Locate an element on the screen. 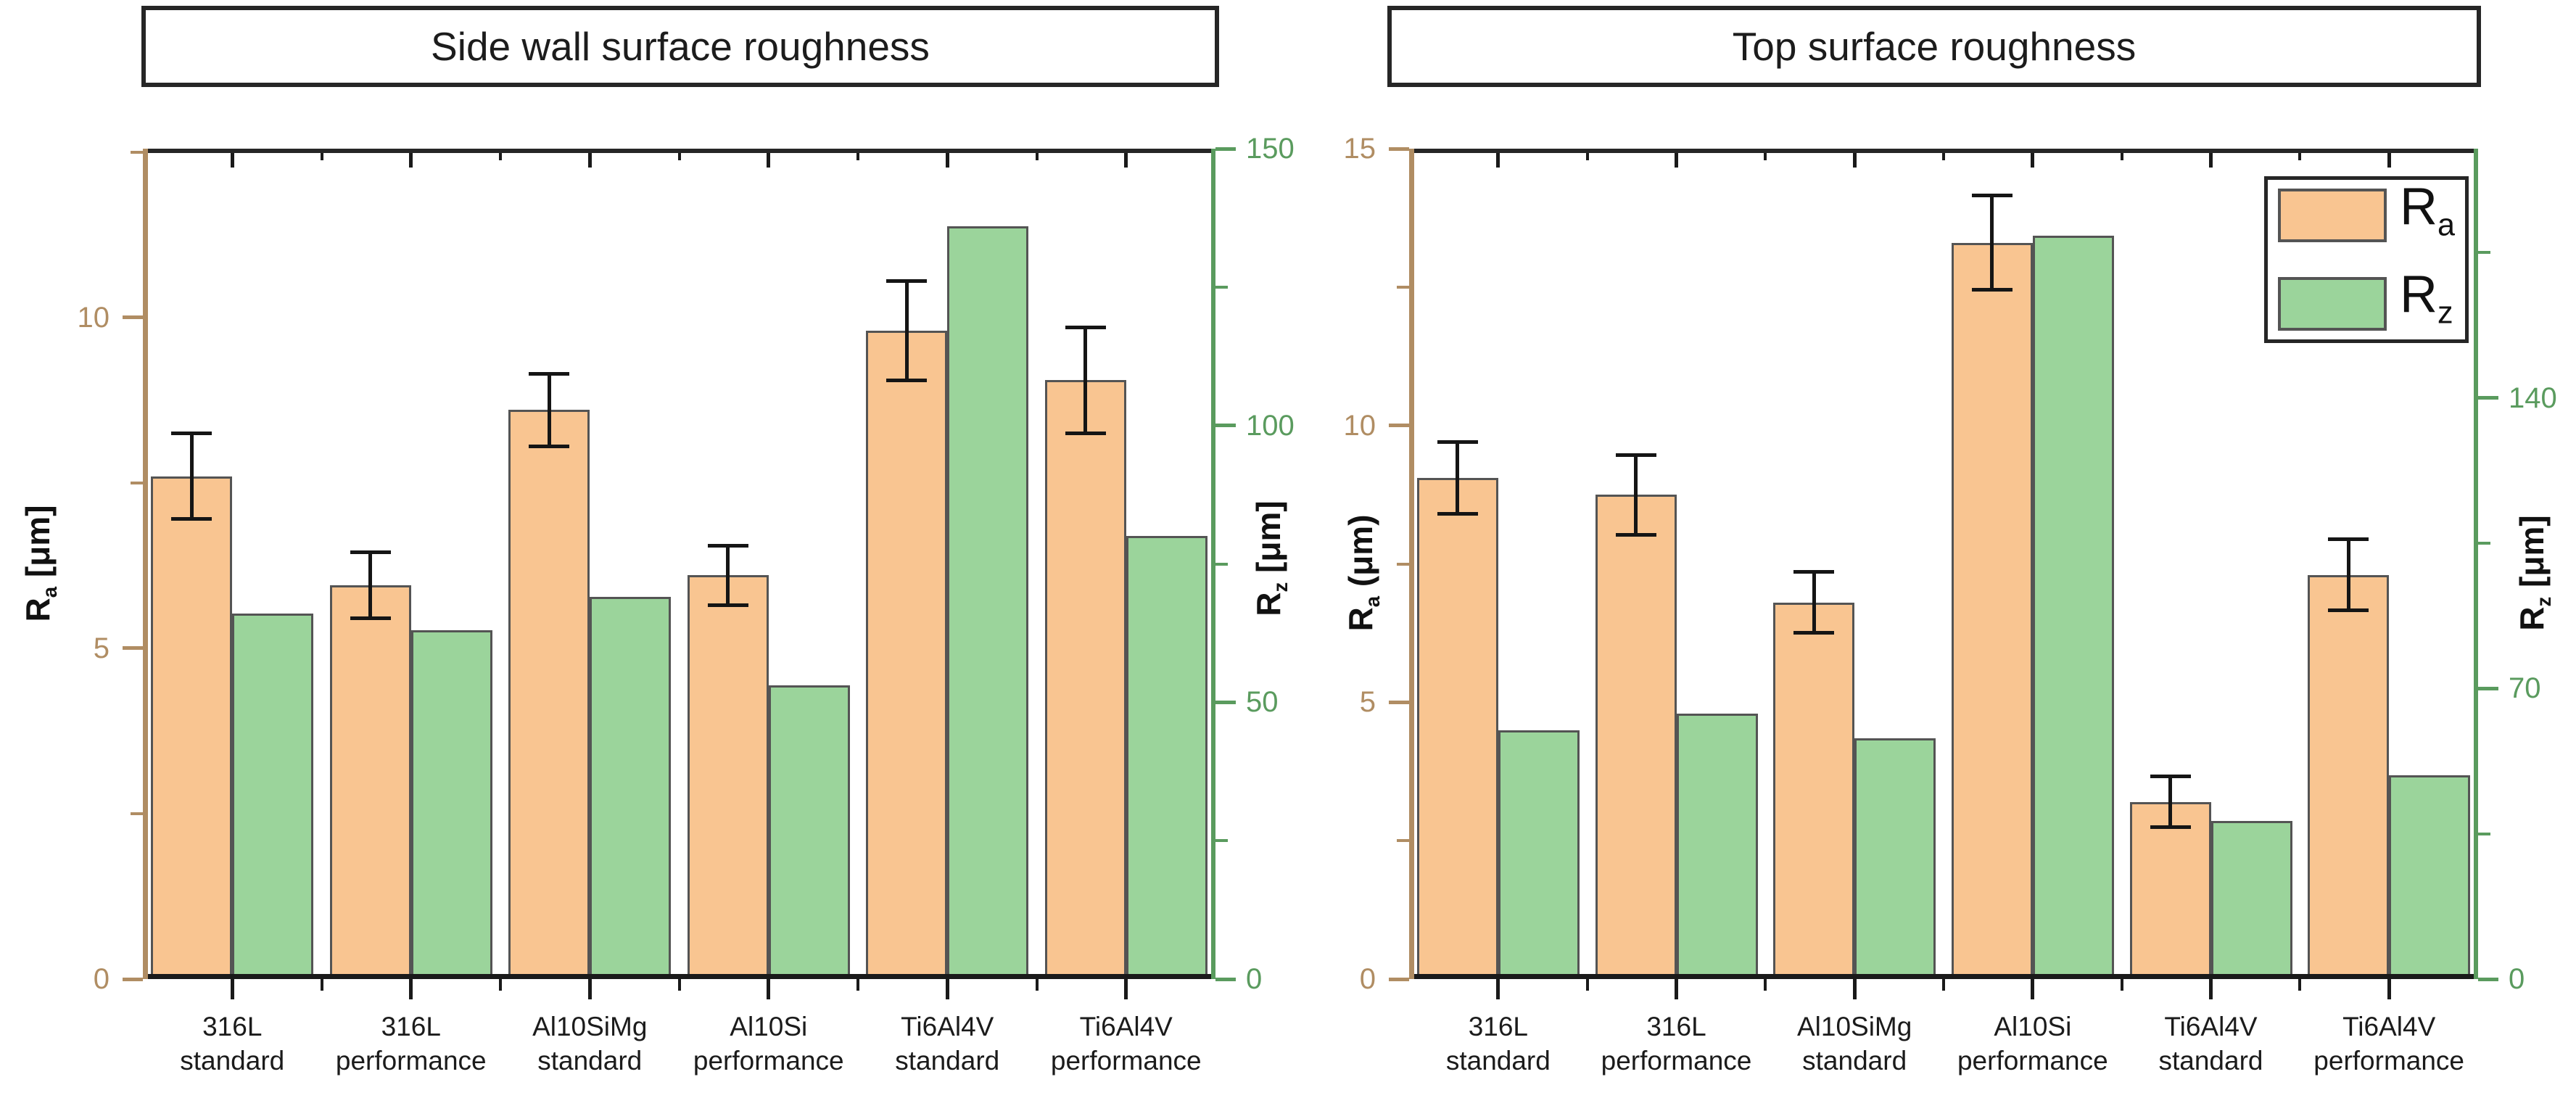 This screenshot has height=1098, width=2576. chart-title-box: Top surface roughness is located at coordinates (1934, 46).